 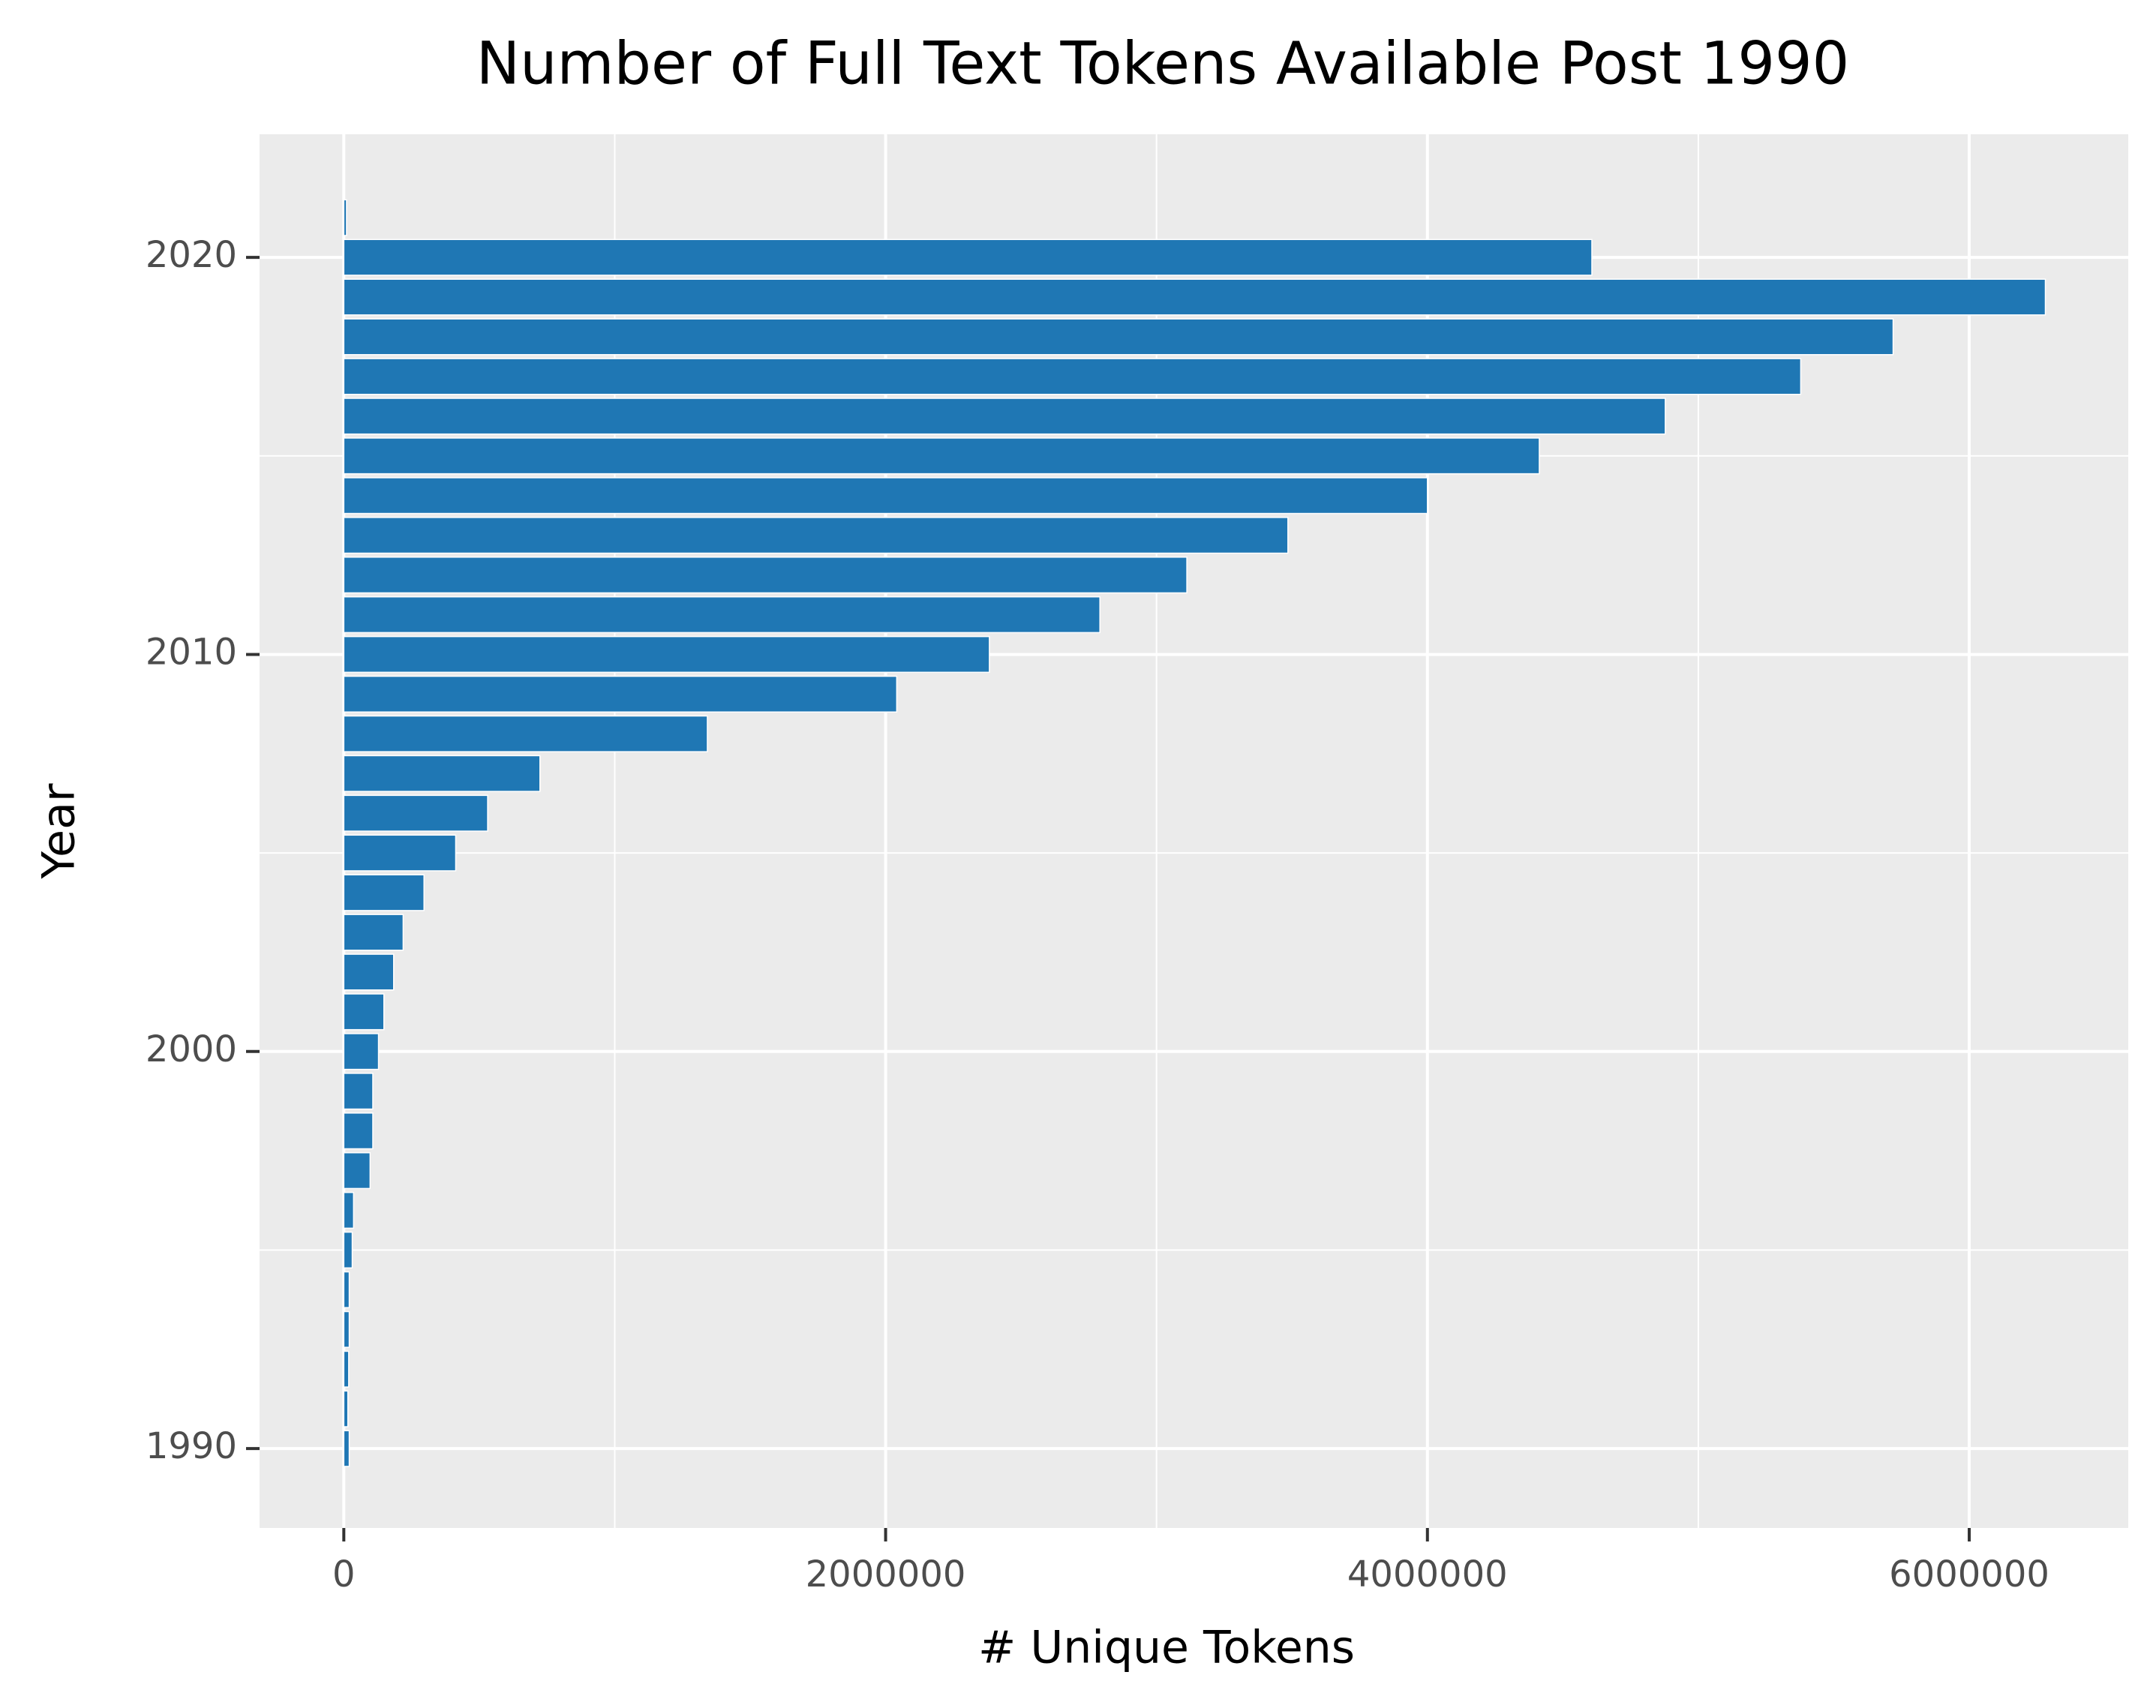 What do you see at coordinates (1166, 1648) in the screenshot?
I see `x-axis-title: # Unique Tokens` at bounding box center [1166, 1648].